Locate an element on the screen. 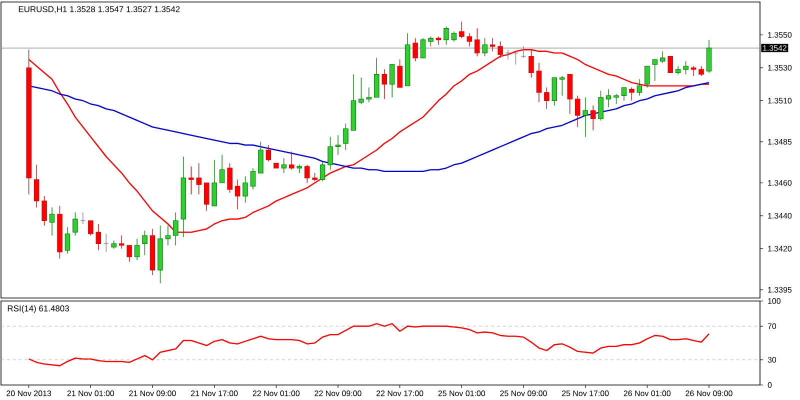 This screenshot has height=400, width=800. chart-title: EURUSD,H1 1.3528 1.3547 1.3527 1.3542 is located at coordinates (99, 10).